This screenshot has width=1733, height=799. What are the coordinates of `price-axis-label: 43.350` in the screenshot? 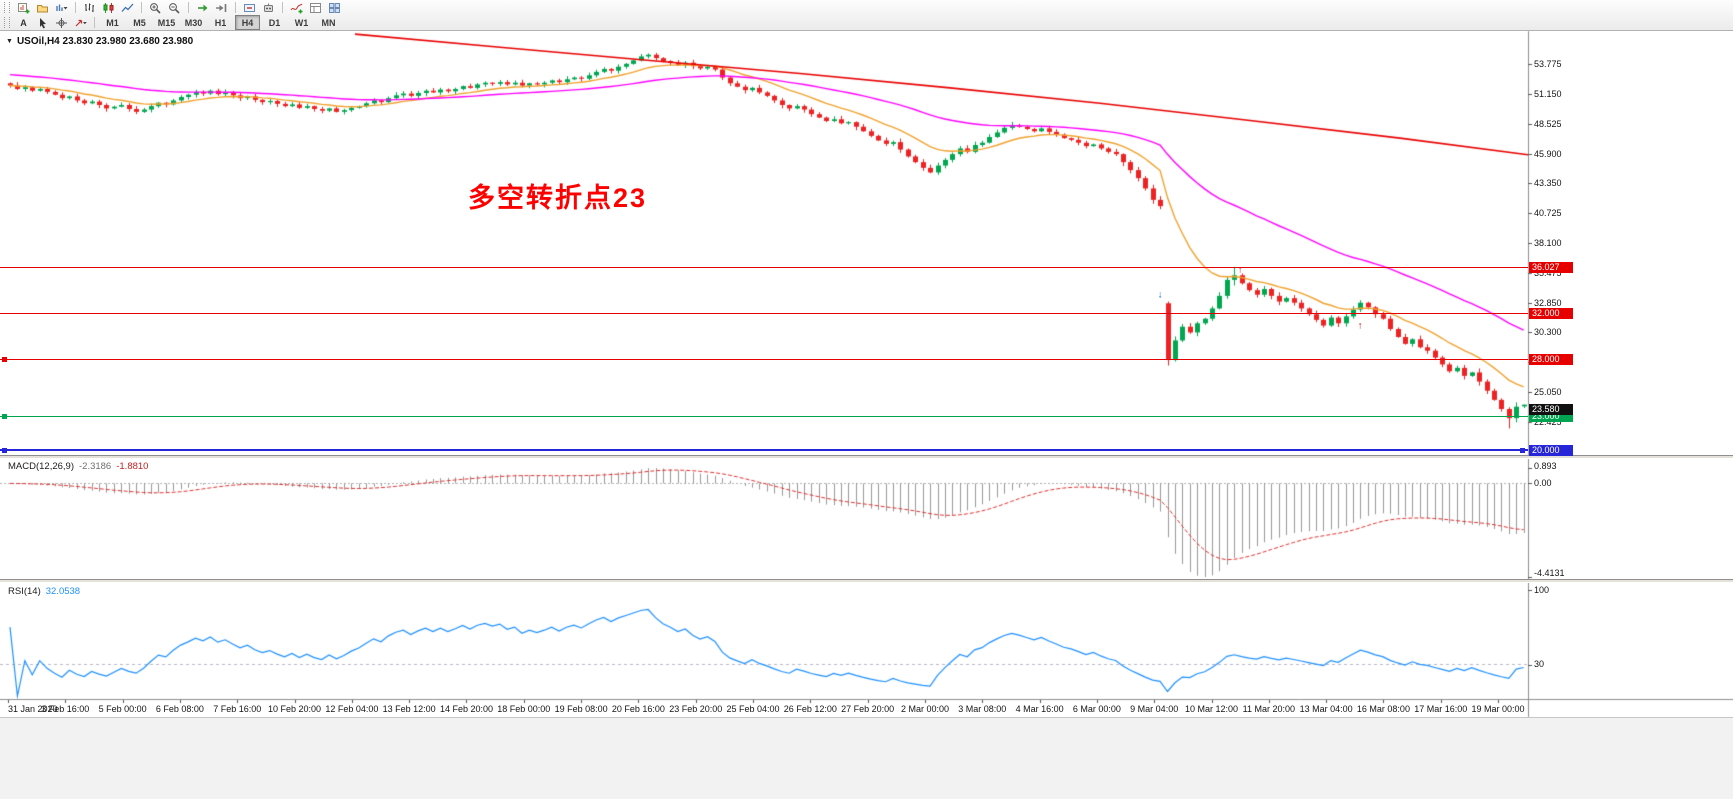 It's located at (1548, 183).